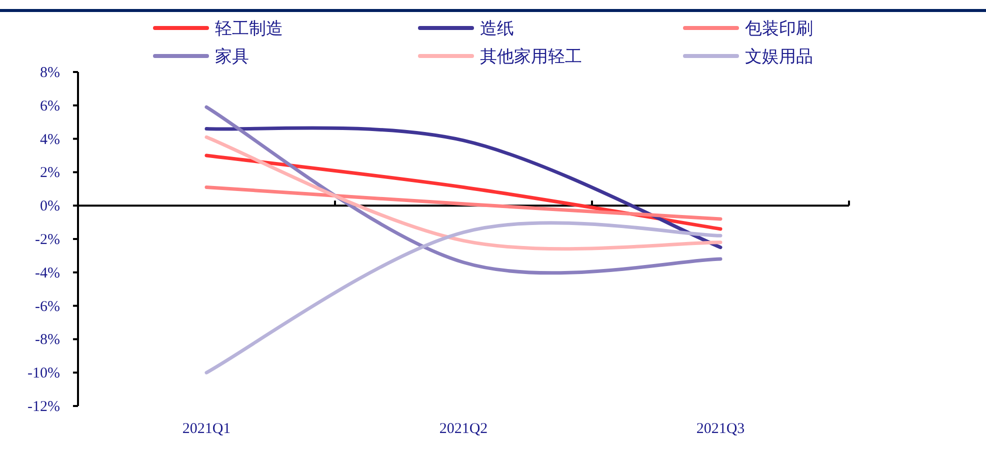 Image resolution: width=986 pixels, height=450 pixels. I want to click on legend-label: 文娱用品, so click(779, 57).